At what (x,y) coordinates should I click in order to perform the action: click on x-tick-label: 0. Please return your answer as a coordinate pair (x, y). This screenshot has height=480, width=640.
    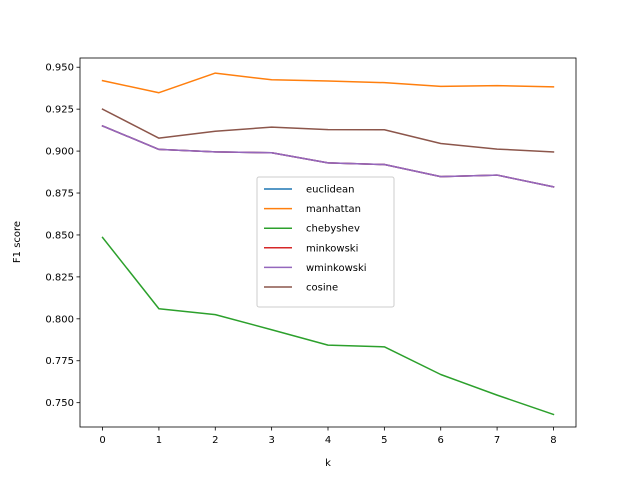
    Looking at the image, I should click on (102, 440).